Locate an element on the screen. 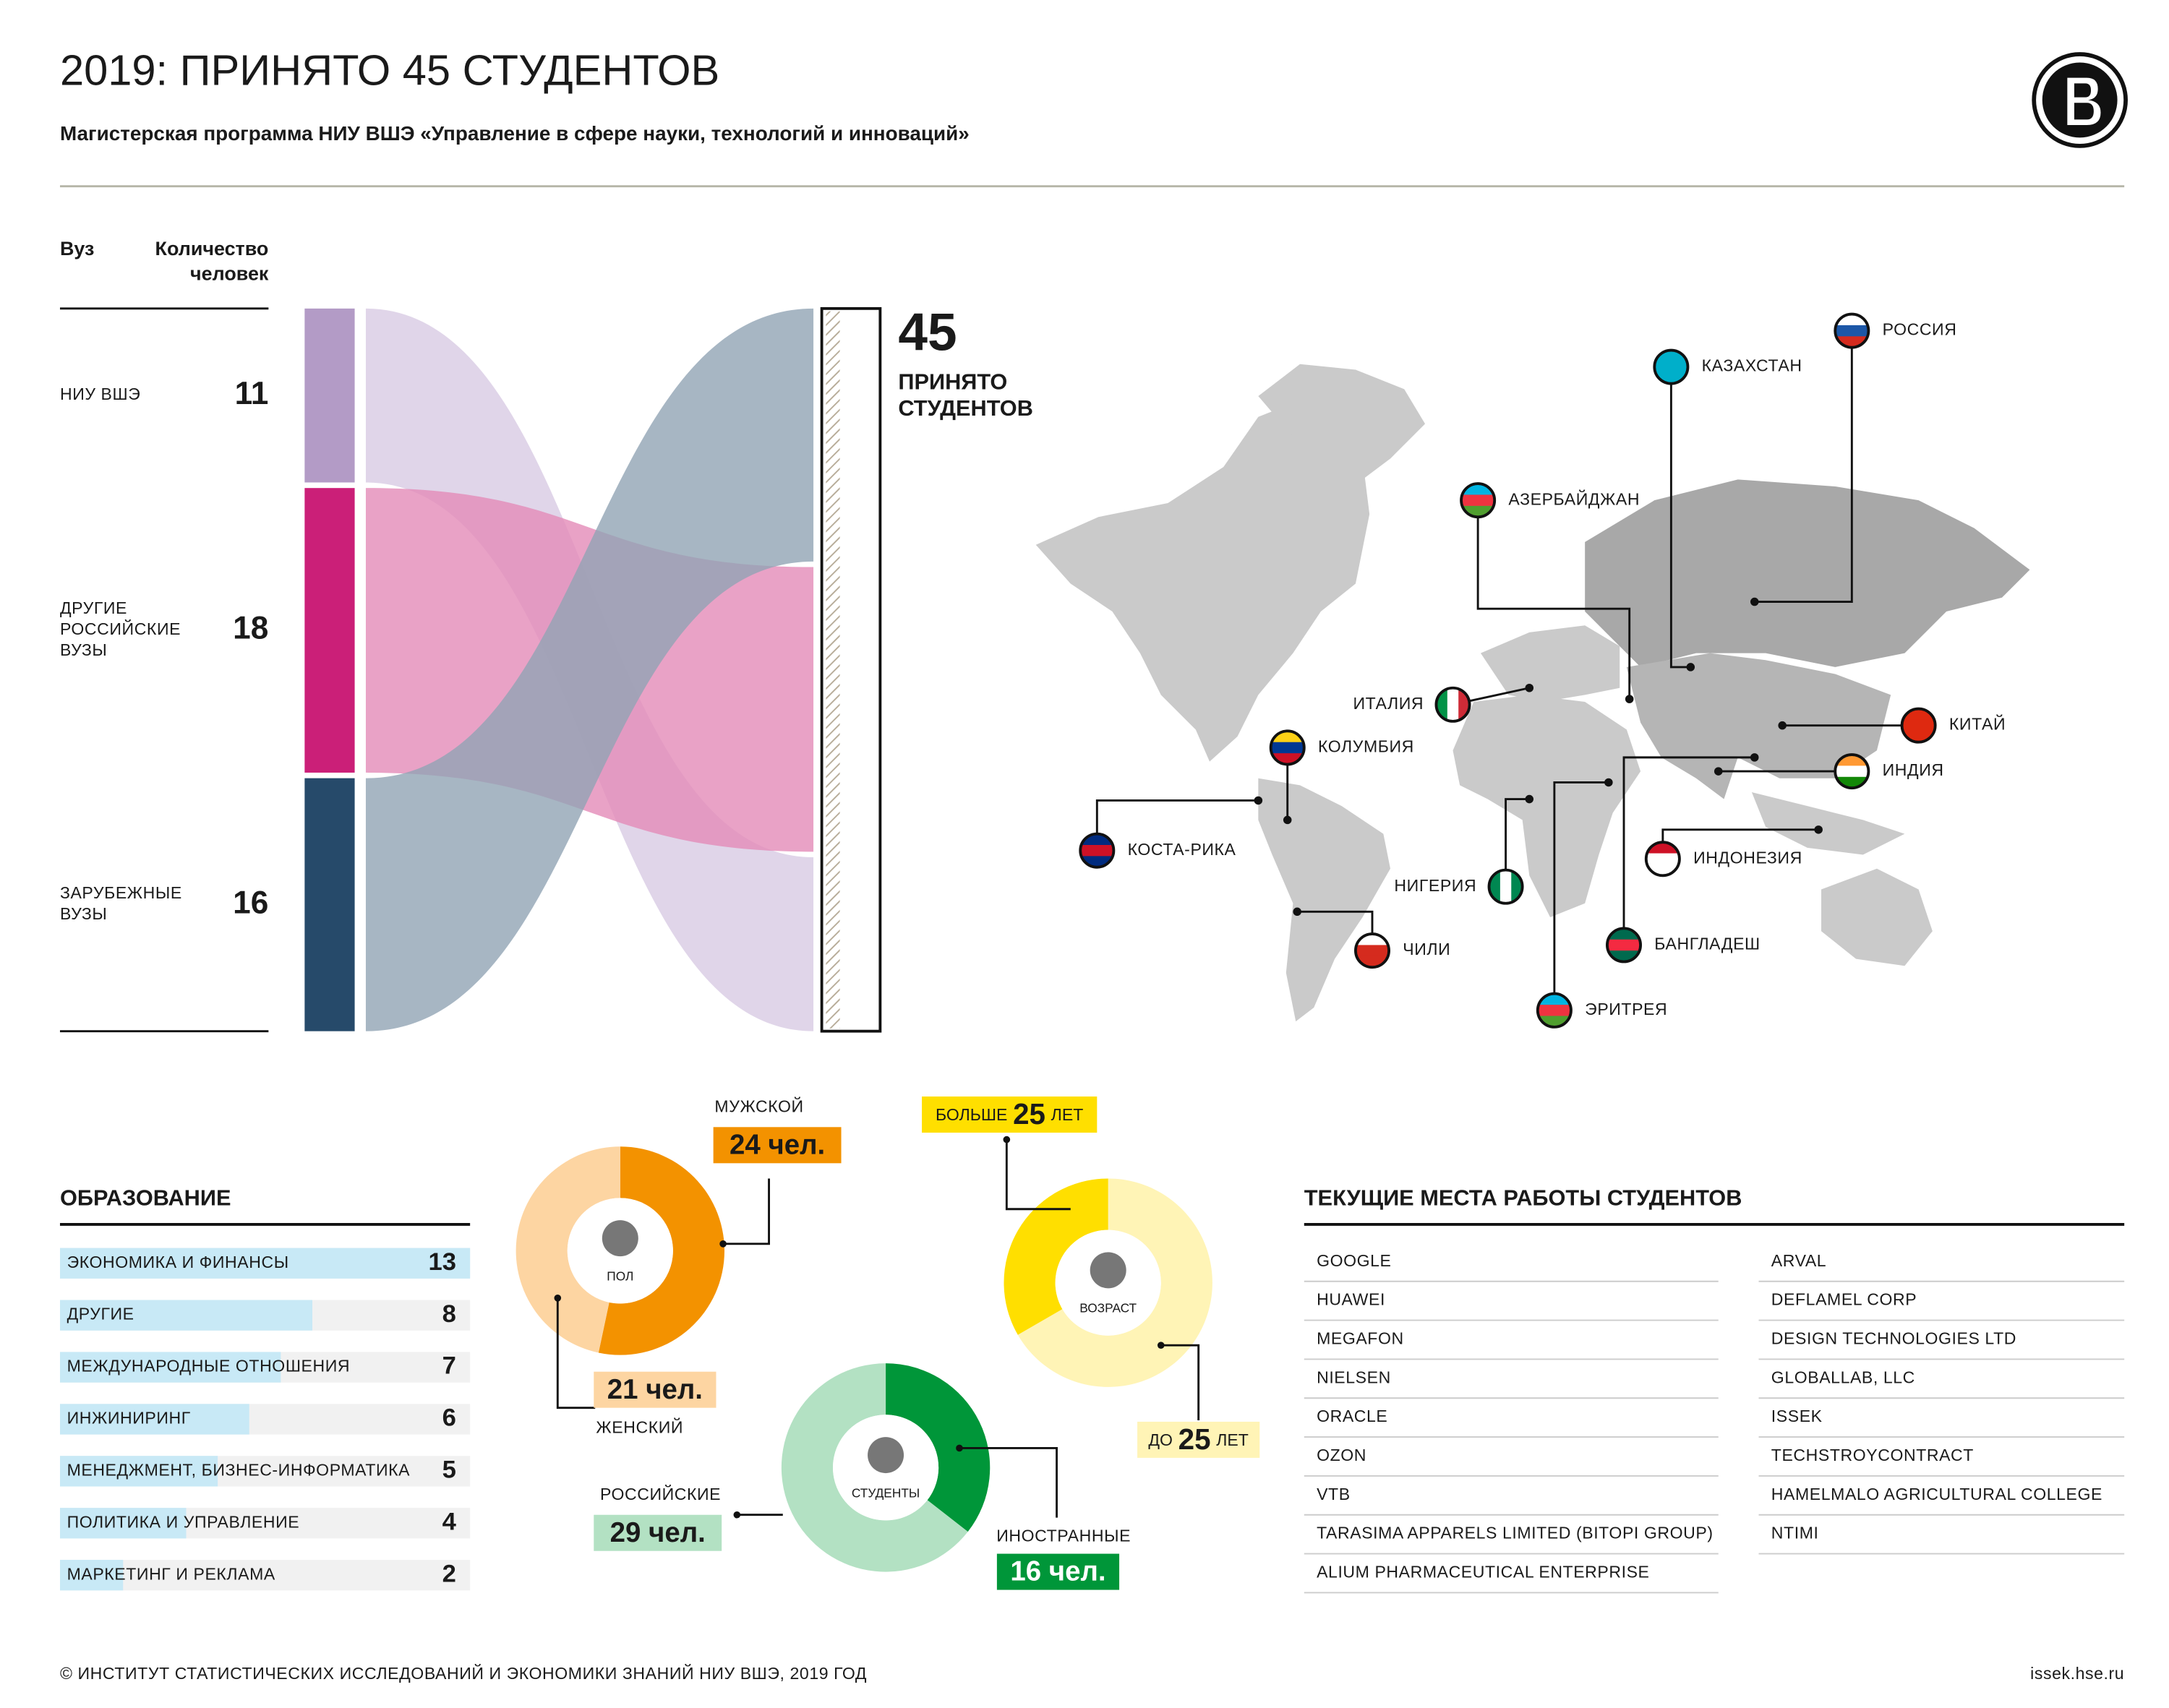  country-label: ИНДИЯ is located at coordinates (1913, 769).